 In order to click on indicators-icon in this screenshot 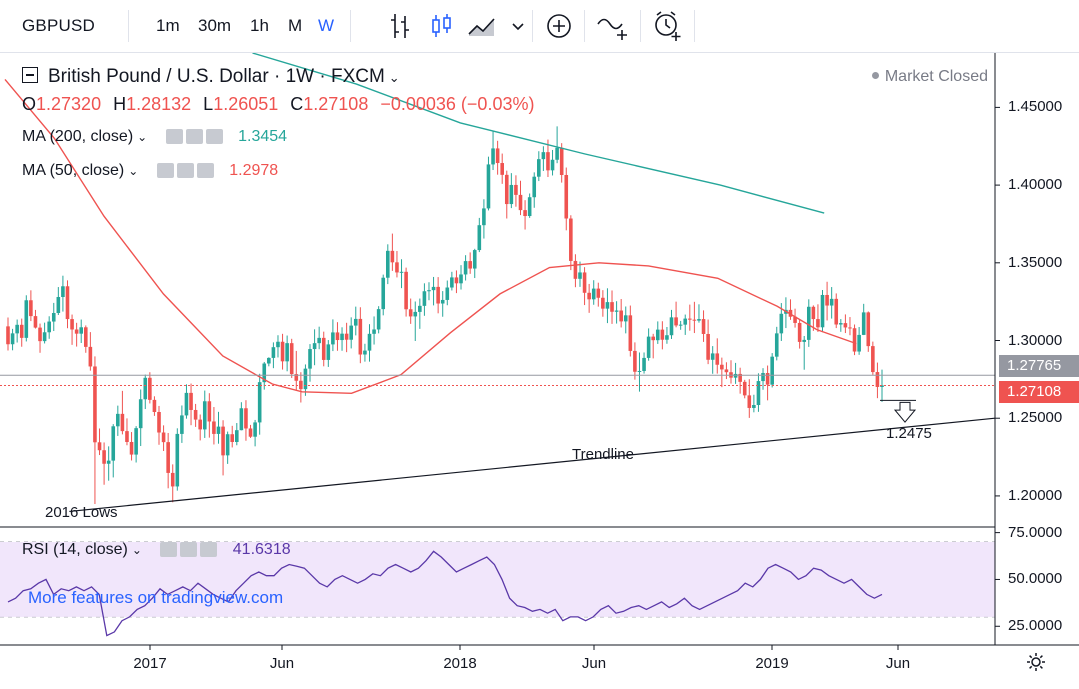, I will do `click(614, 26)`.